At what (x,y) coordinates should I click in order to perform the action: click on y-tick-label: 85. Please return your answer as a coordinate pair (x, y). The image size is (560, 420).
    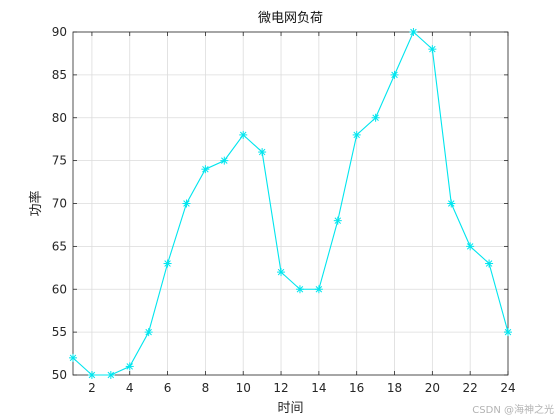
    Looking at the image, I should click on (59, 75).